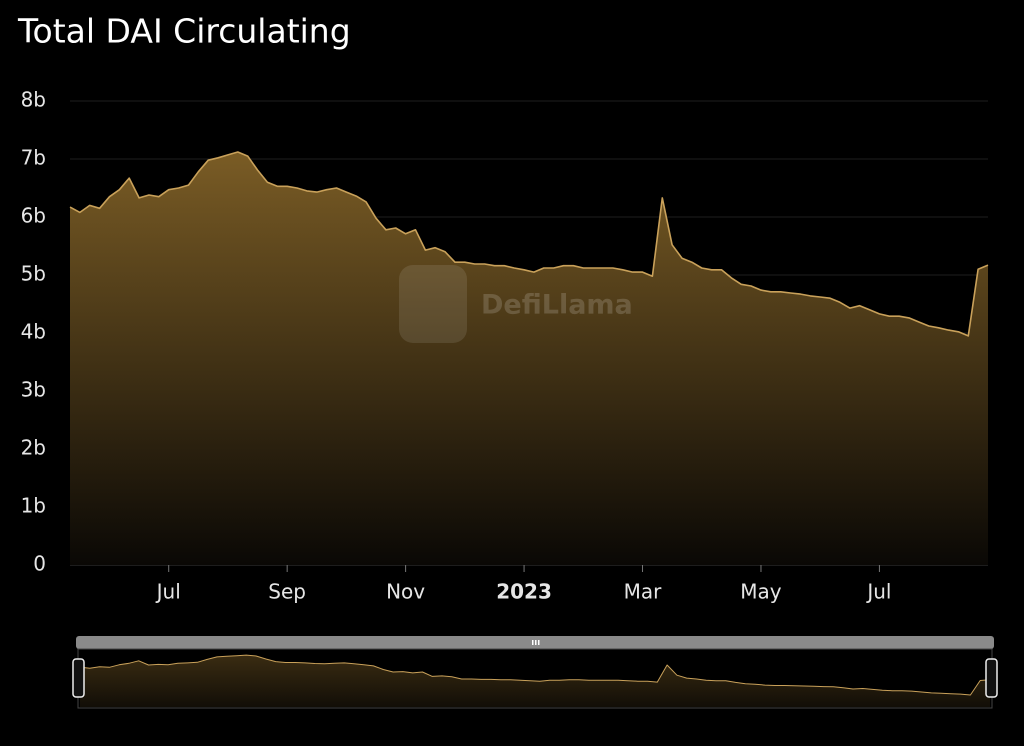 The height and width of the screenshot is (746, 1024). I want to click on x-tick-label: Mar, so click(643, 592).